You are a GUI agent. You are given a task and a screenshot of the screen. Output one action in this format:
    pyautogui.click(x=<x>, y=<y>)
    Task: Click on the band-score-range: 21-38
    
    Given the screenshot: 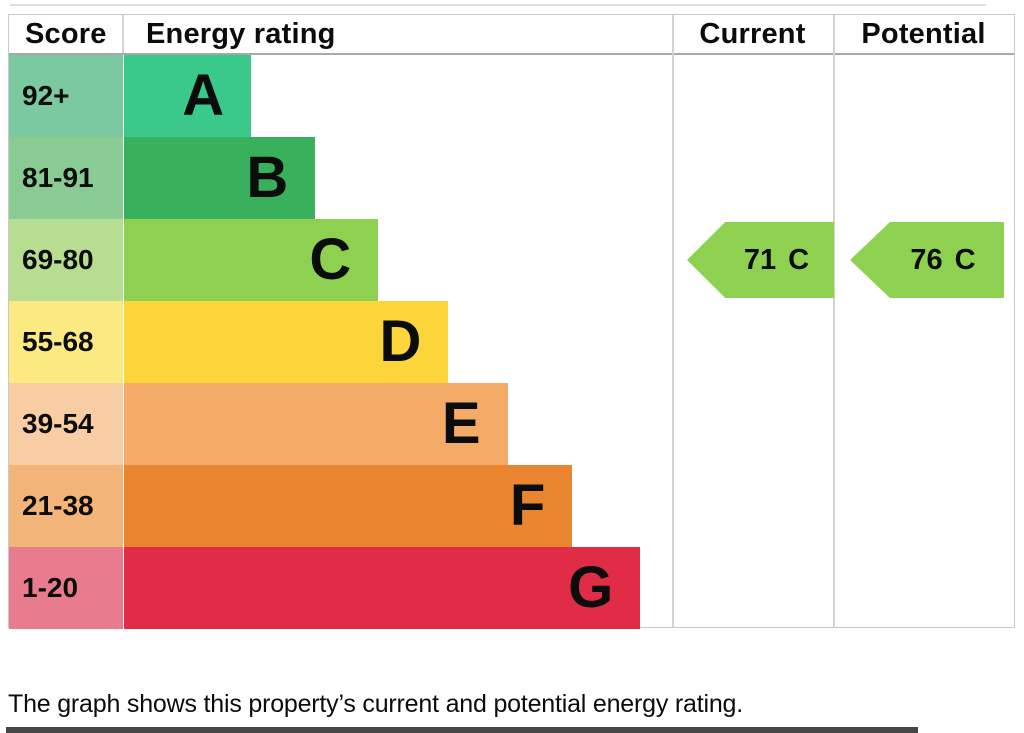 What is the action you would take?
    pyautogui.click(x=66, y=506)
    